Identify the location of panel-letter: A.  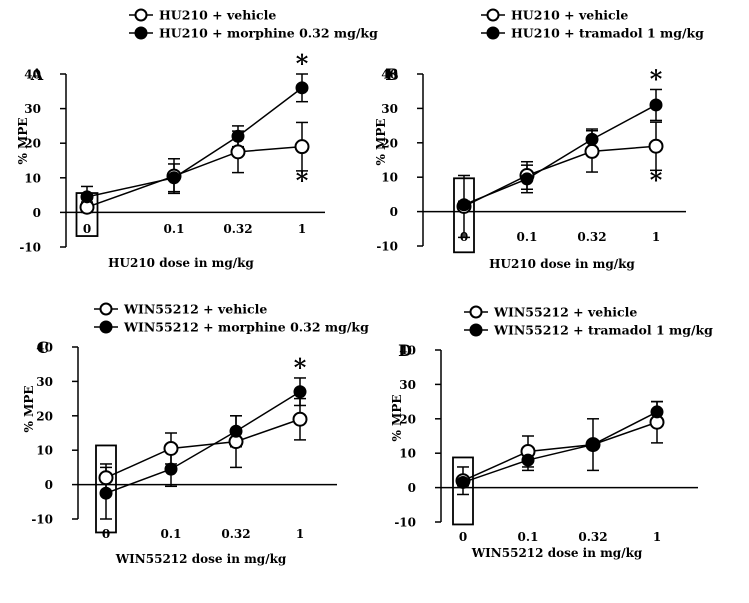
(37, 74).